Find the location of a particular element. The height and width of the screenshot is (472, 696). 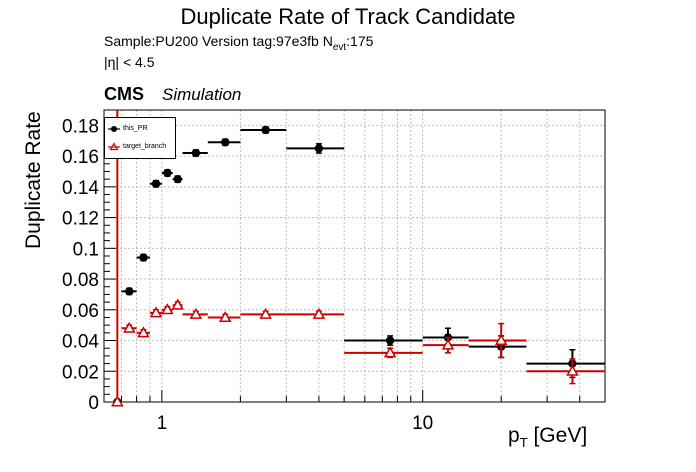

cms-label: CMS is located at coordinates (124, 94).